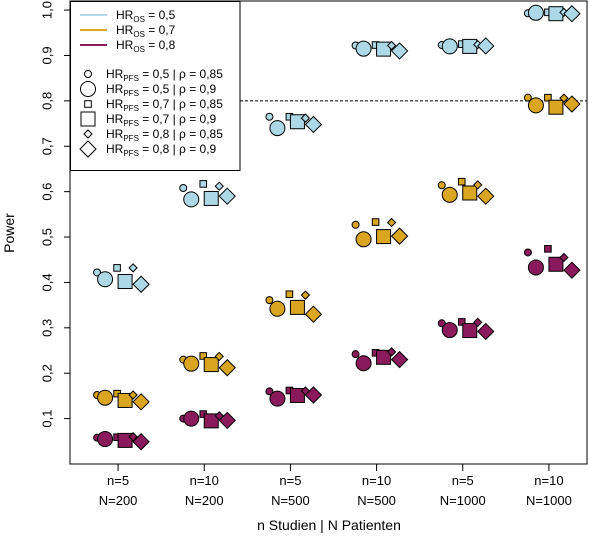 The width and height of the screenshot is (589, 539). What do you see at coordinates (161, 90) in the screenshot?
I see `legend-label-pfs: HRPFS = 0,5 | ρ = 0,9` at bounding box center [161, 90].